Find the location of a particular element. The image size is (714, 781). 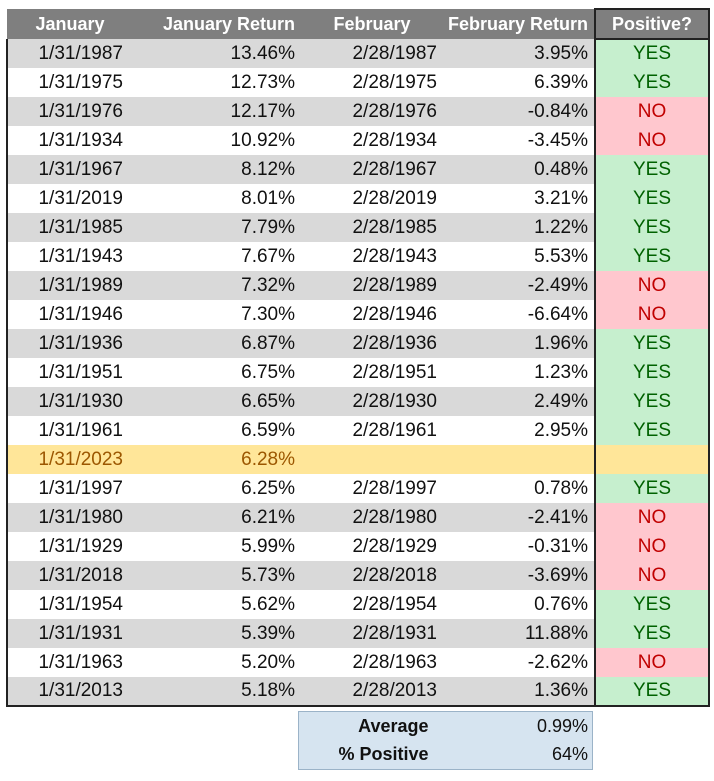

cell-february-return: -2.62% is located at coordinates (519, 662).